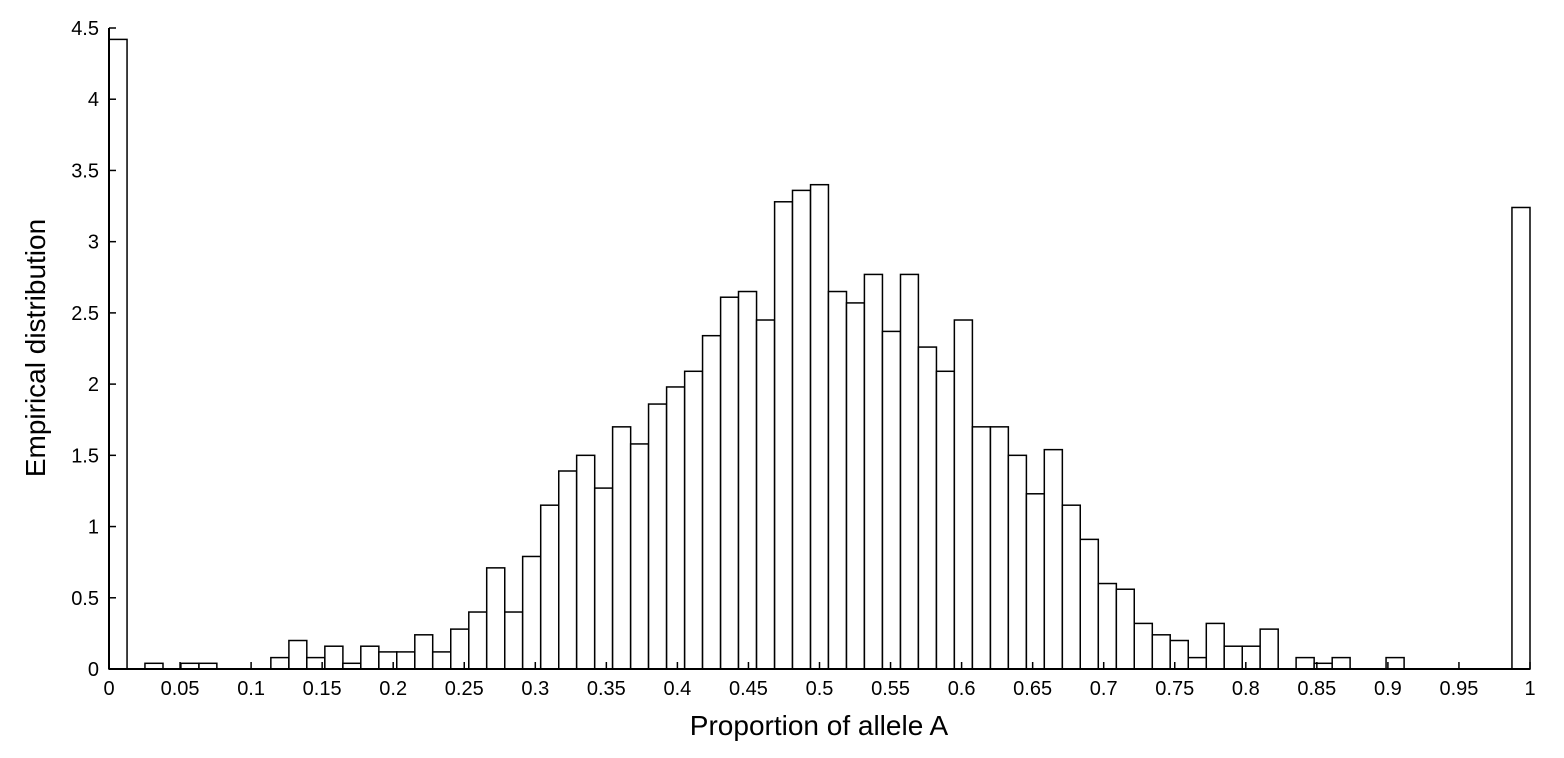 The width and height of the screenshot is (1564, 758). Describe the element at coordinates (1529, 689) in the screenshot. I see `x-tick-label: 1` at that location.